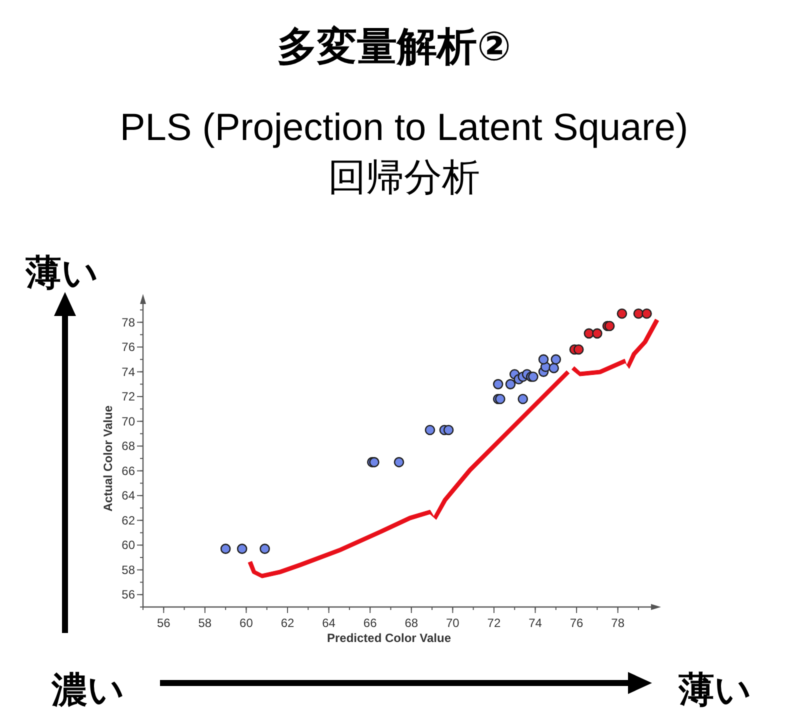 Image resolution: width=788 pixels, height=710 pixels. Describe the element at coordinates (129, 595) in the screenshot. I see `y-tick-label: 56` at that location.